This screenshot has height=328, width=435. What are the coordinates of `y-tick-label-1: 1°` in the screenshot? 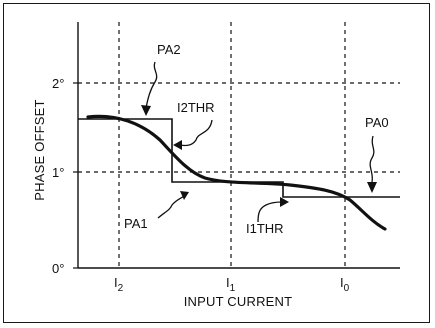 It's located at (58, 172).